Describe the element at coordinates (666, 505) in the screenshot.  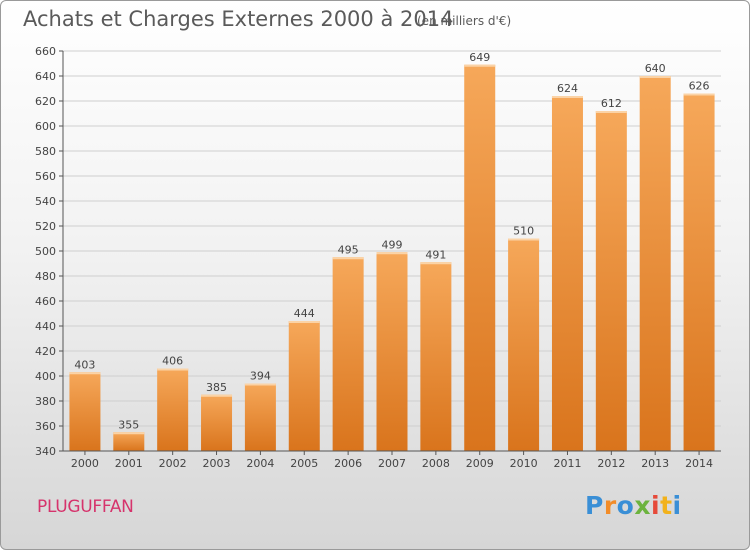
I see `logo-letter: t` at that location.